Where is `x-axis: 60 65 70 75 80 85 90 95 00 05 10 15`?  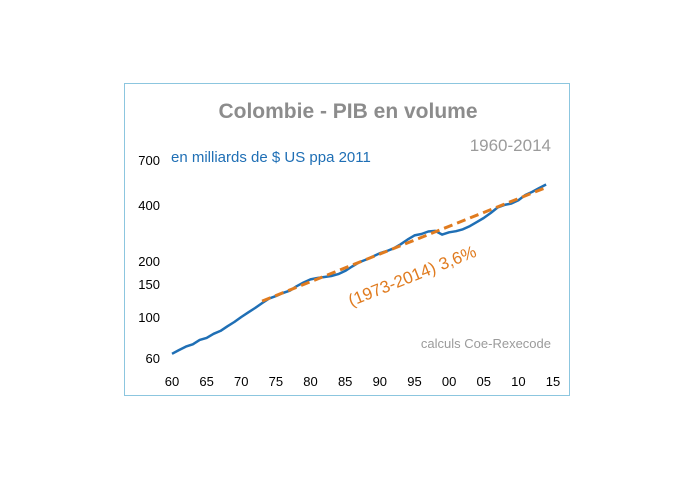 x-axis: 60 65 70 75 80 85 90 95 00 05 10 15 is located at coordinates (362, 381).